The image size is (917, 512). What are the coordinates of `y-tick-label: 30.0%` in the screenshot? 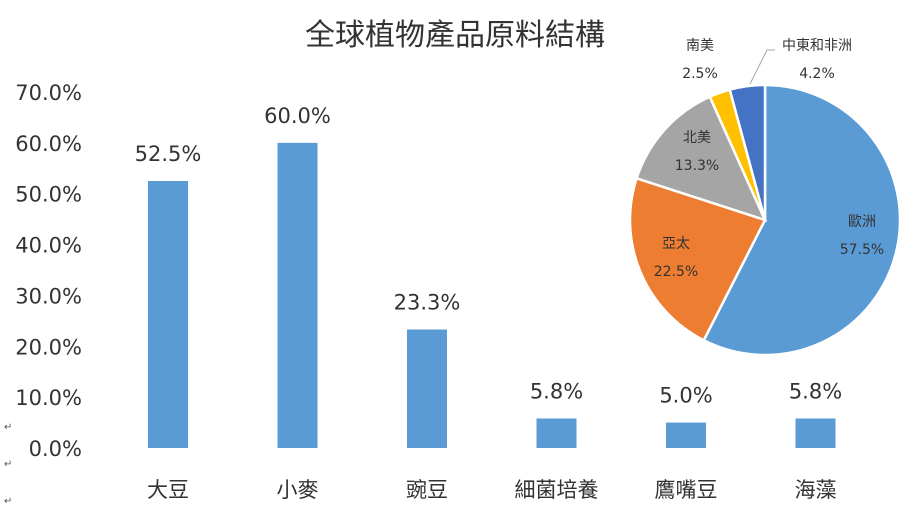 It's located at (48, 296).